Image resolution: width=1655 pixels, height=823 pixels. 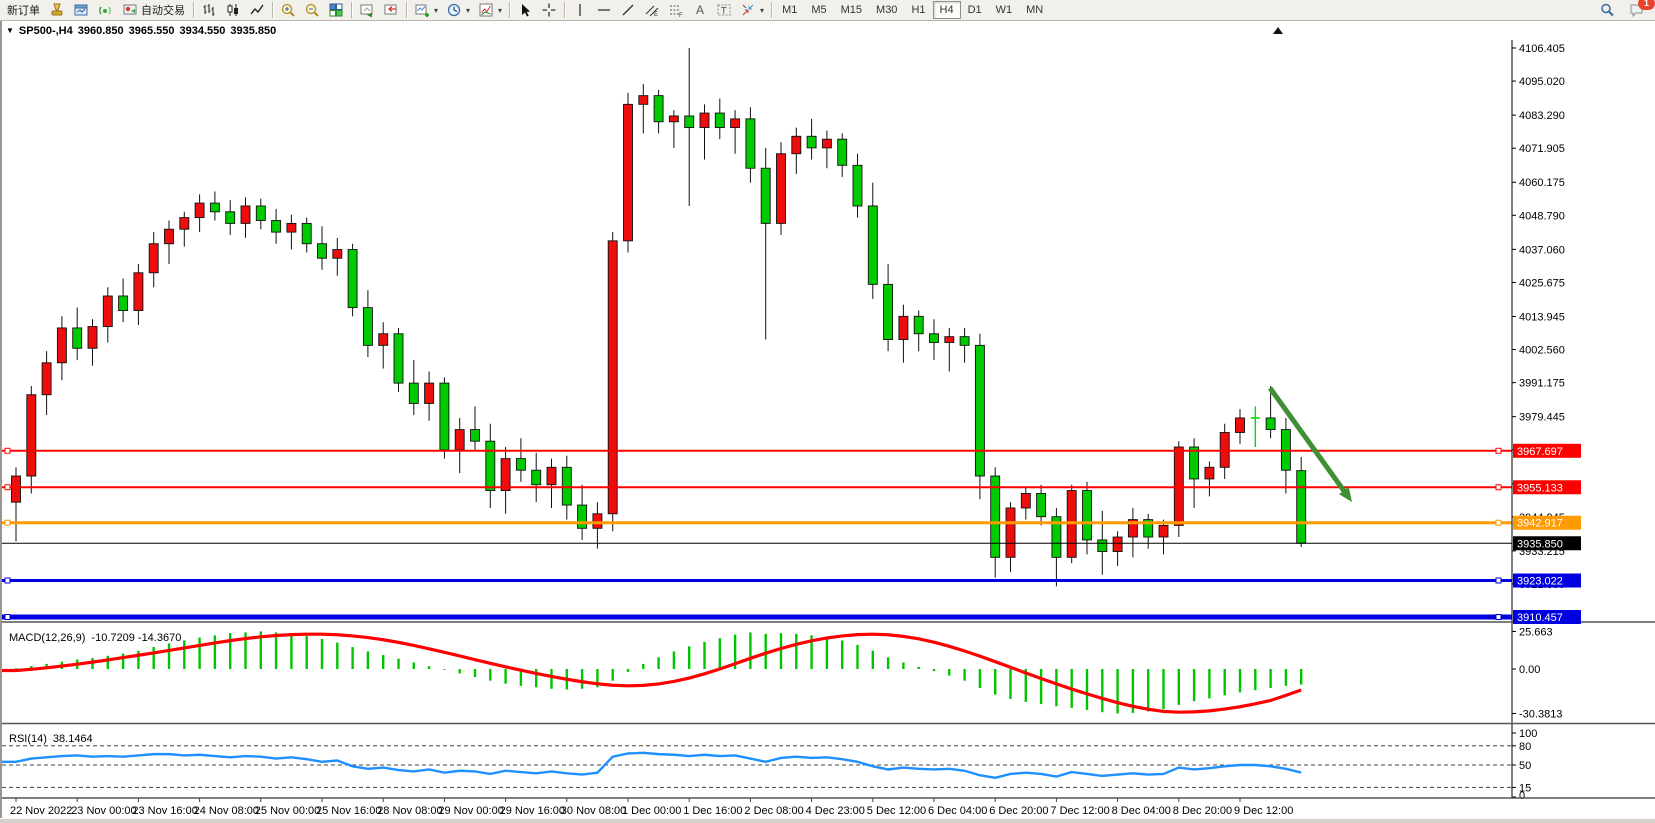 I want to click on rsi-axis-label: 100, so click(x=1528, y=734).